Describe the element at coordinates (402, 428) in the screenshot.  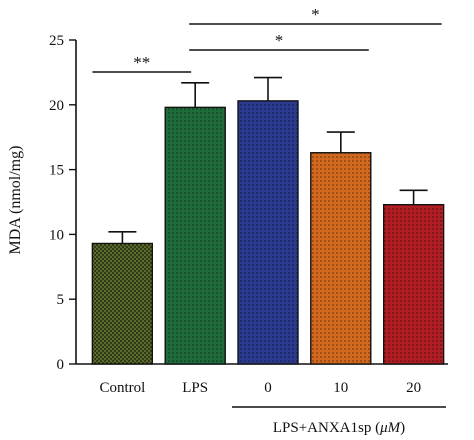
I see `group-label-suffix: )` at that location.